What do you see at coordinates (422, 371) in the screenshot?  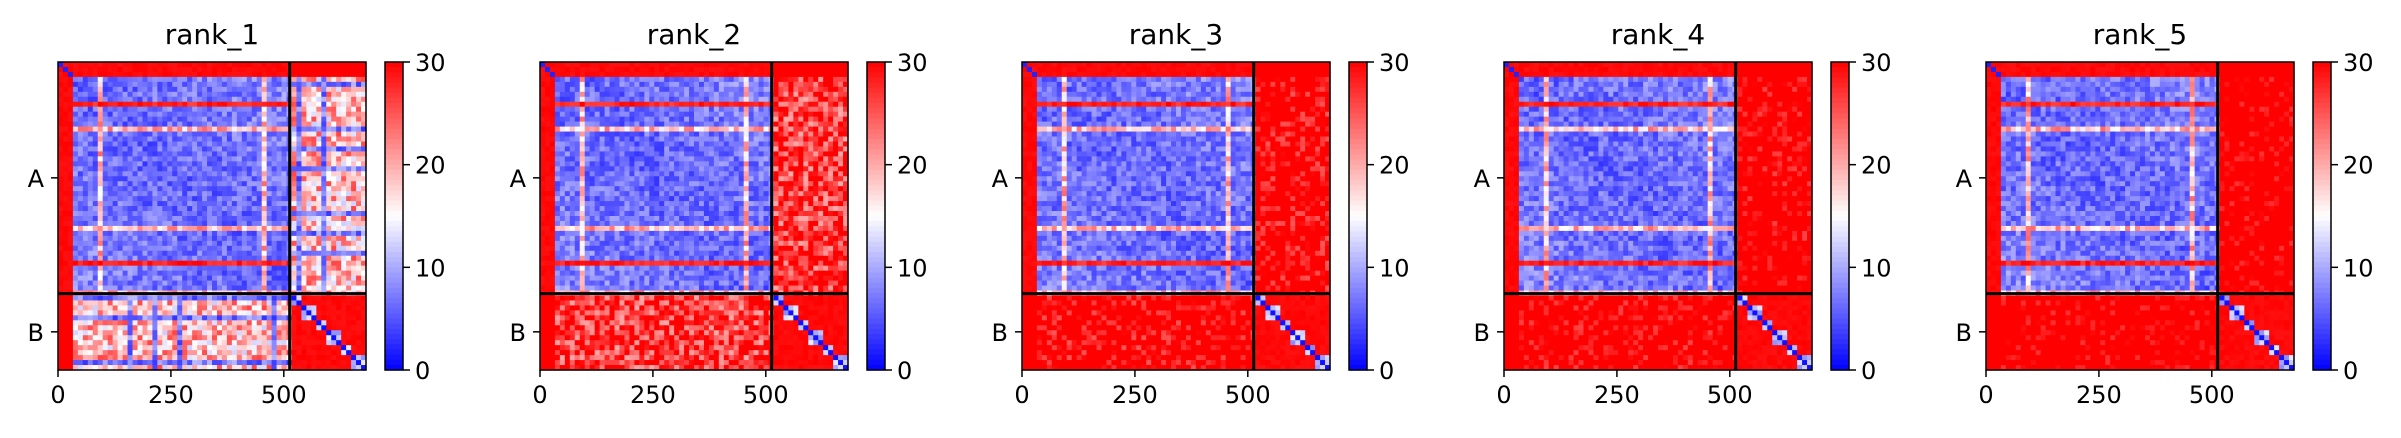 I see `colorbar-tick-label: 0` at bounding box center [422, 371].